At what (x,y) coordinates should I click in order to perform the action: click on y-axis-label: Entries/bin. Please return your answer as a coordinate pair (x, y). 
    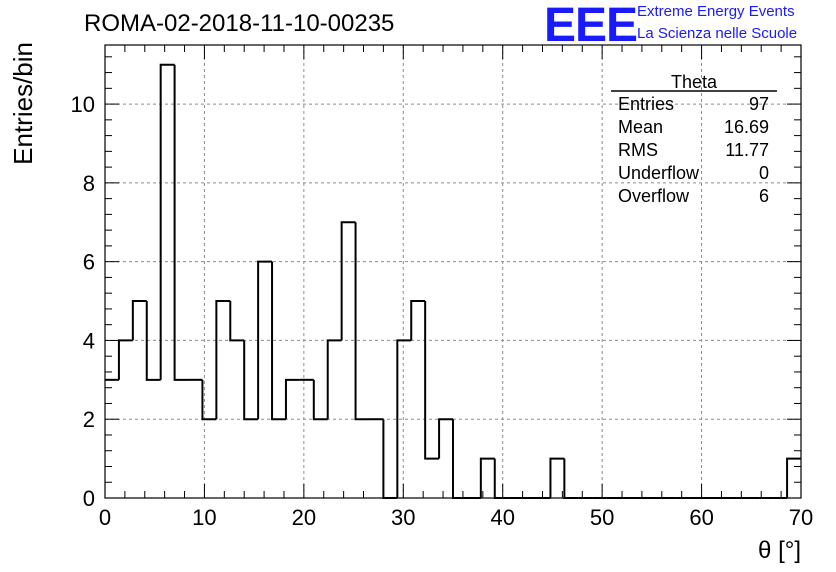
    Looking at the image, I should click on (23, 103).